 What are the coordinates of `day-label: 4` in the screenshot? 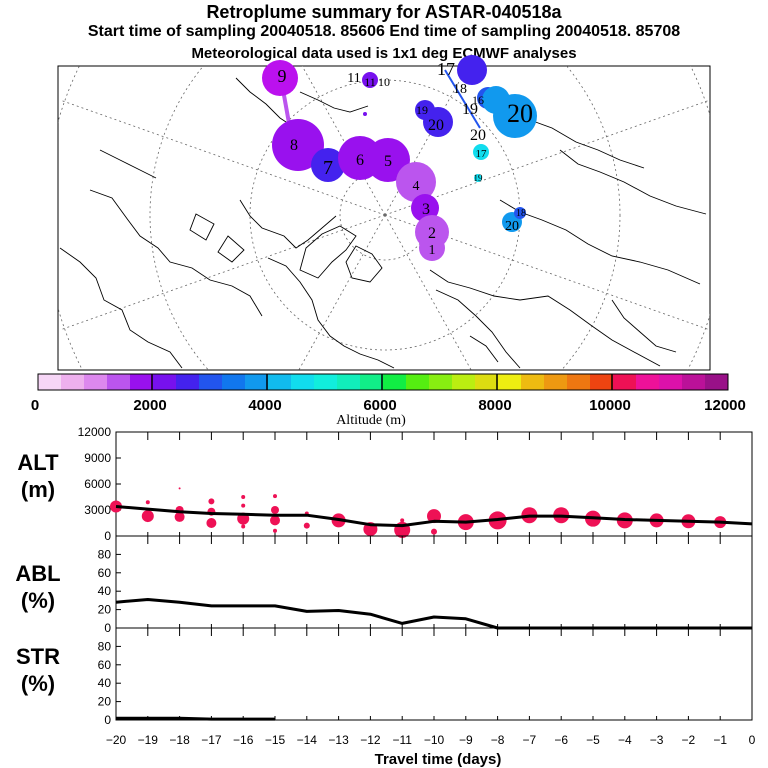 It's located at (416, 186).